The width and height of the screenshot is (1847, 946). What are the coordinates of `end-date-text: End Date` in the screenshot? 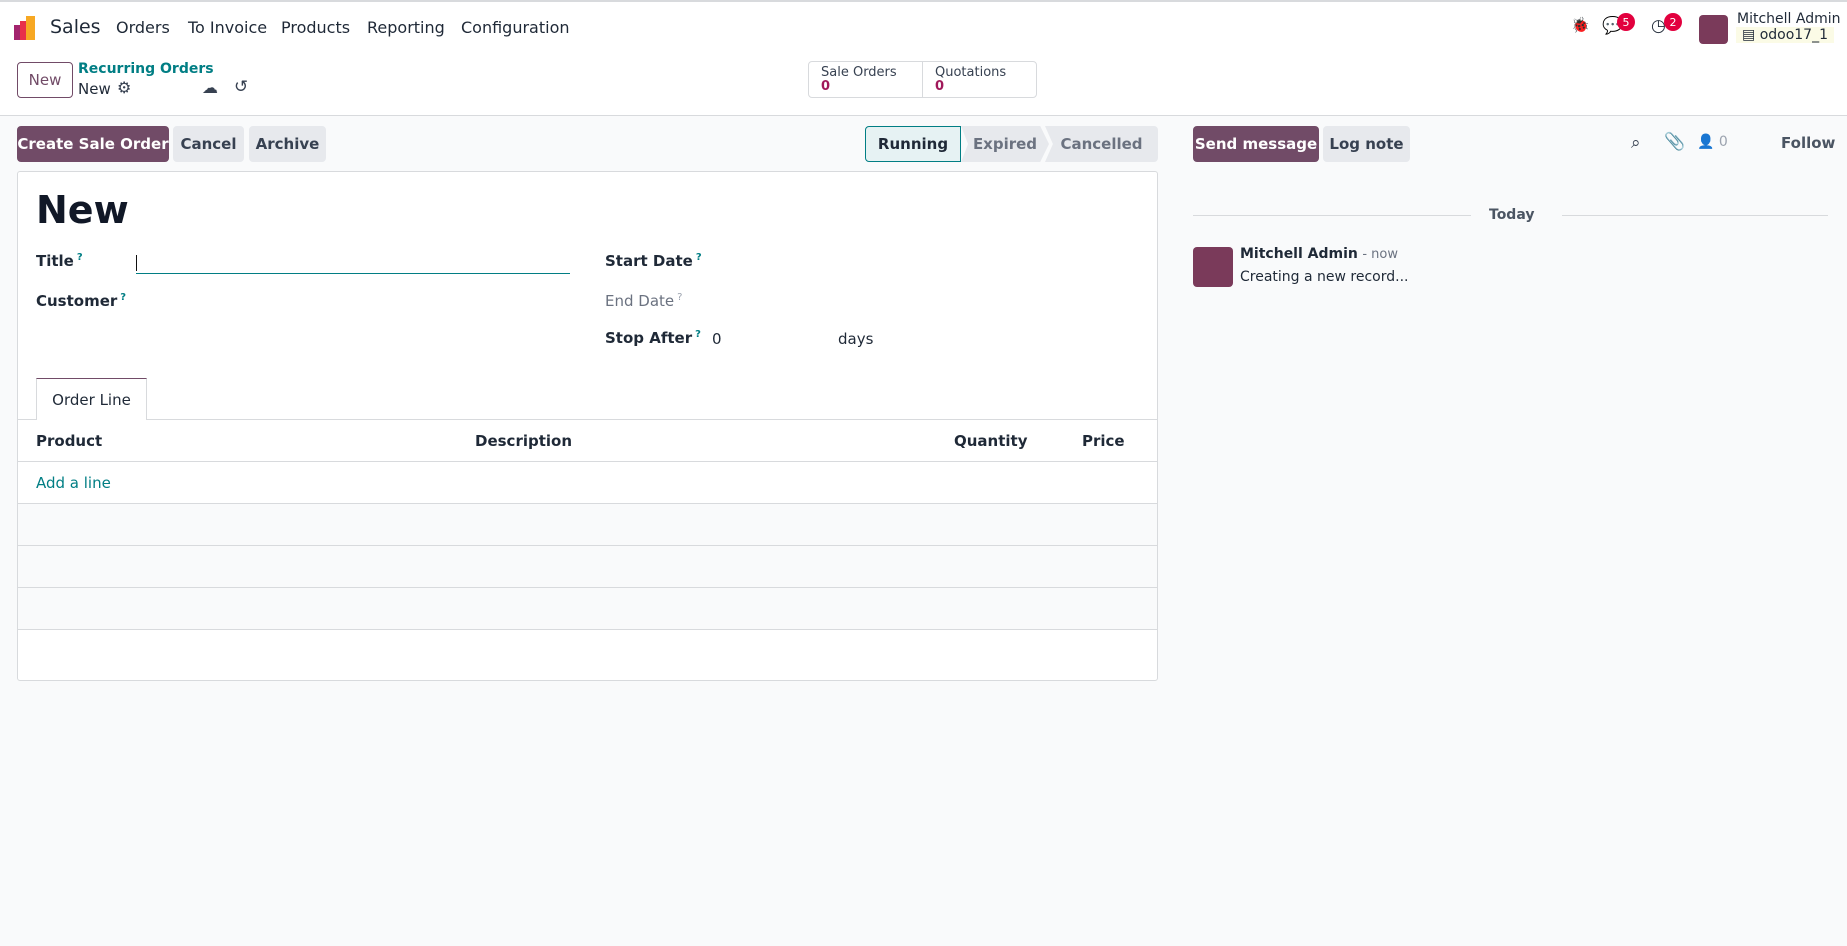 It's located at (640, 301).